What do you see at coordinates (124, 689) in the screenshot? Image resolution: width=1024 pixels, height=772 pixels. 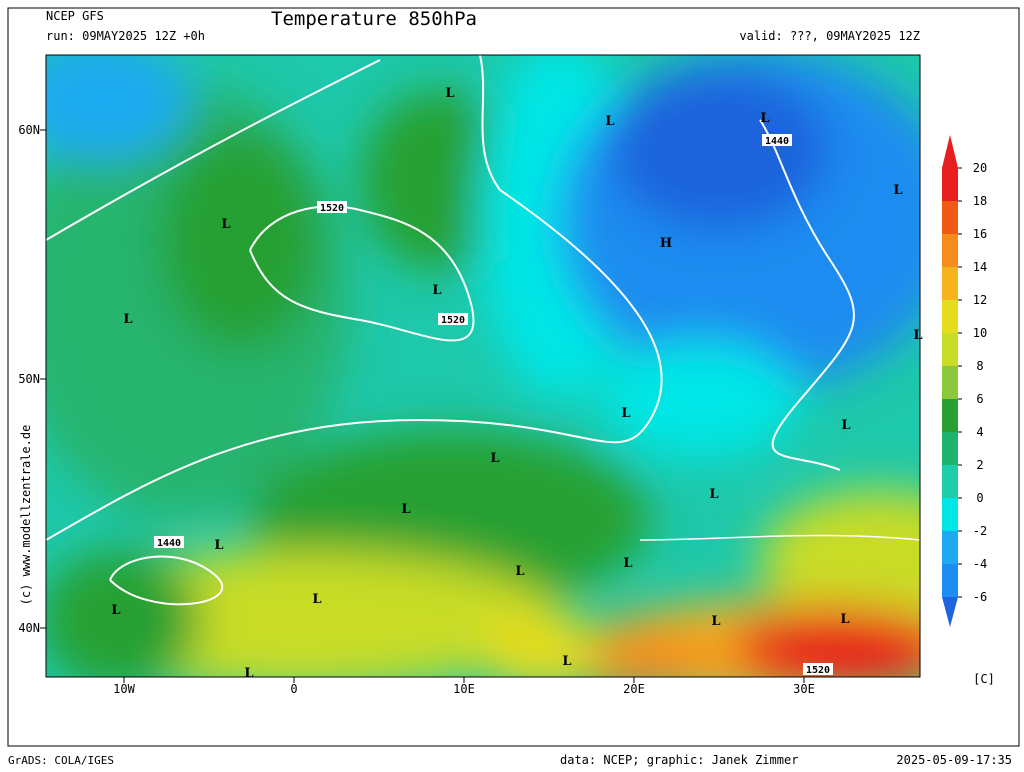 I see `lon-label: 10W` at bounding box center [124, 689].